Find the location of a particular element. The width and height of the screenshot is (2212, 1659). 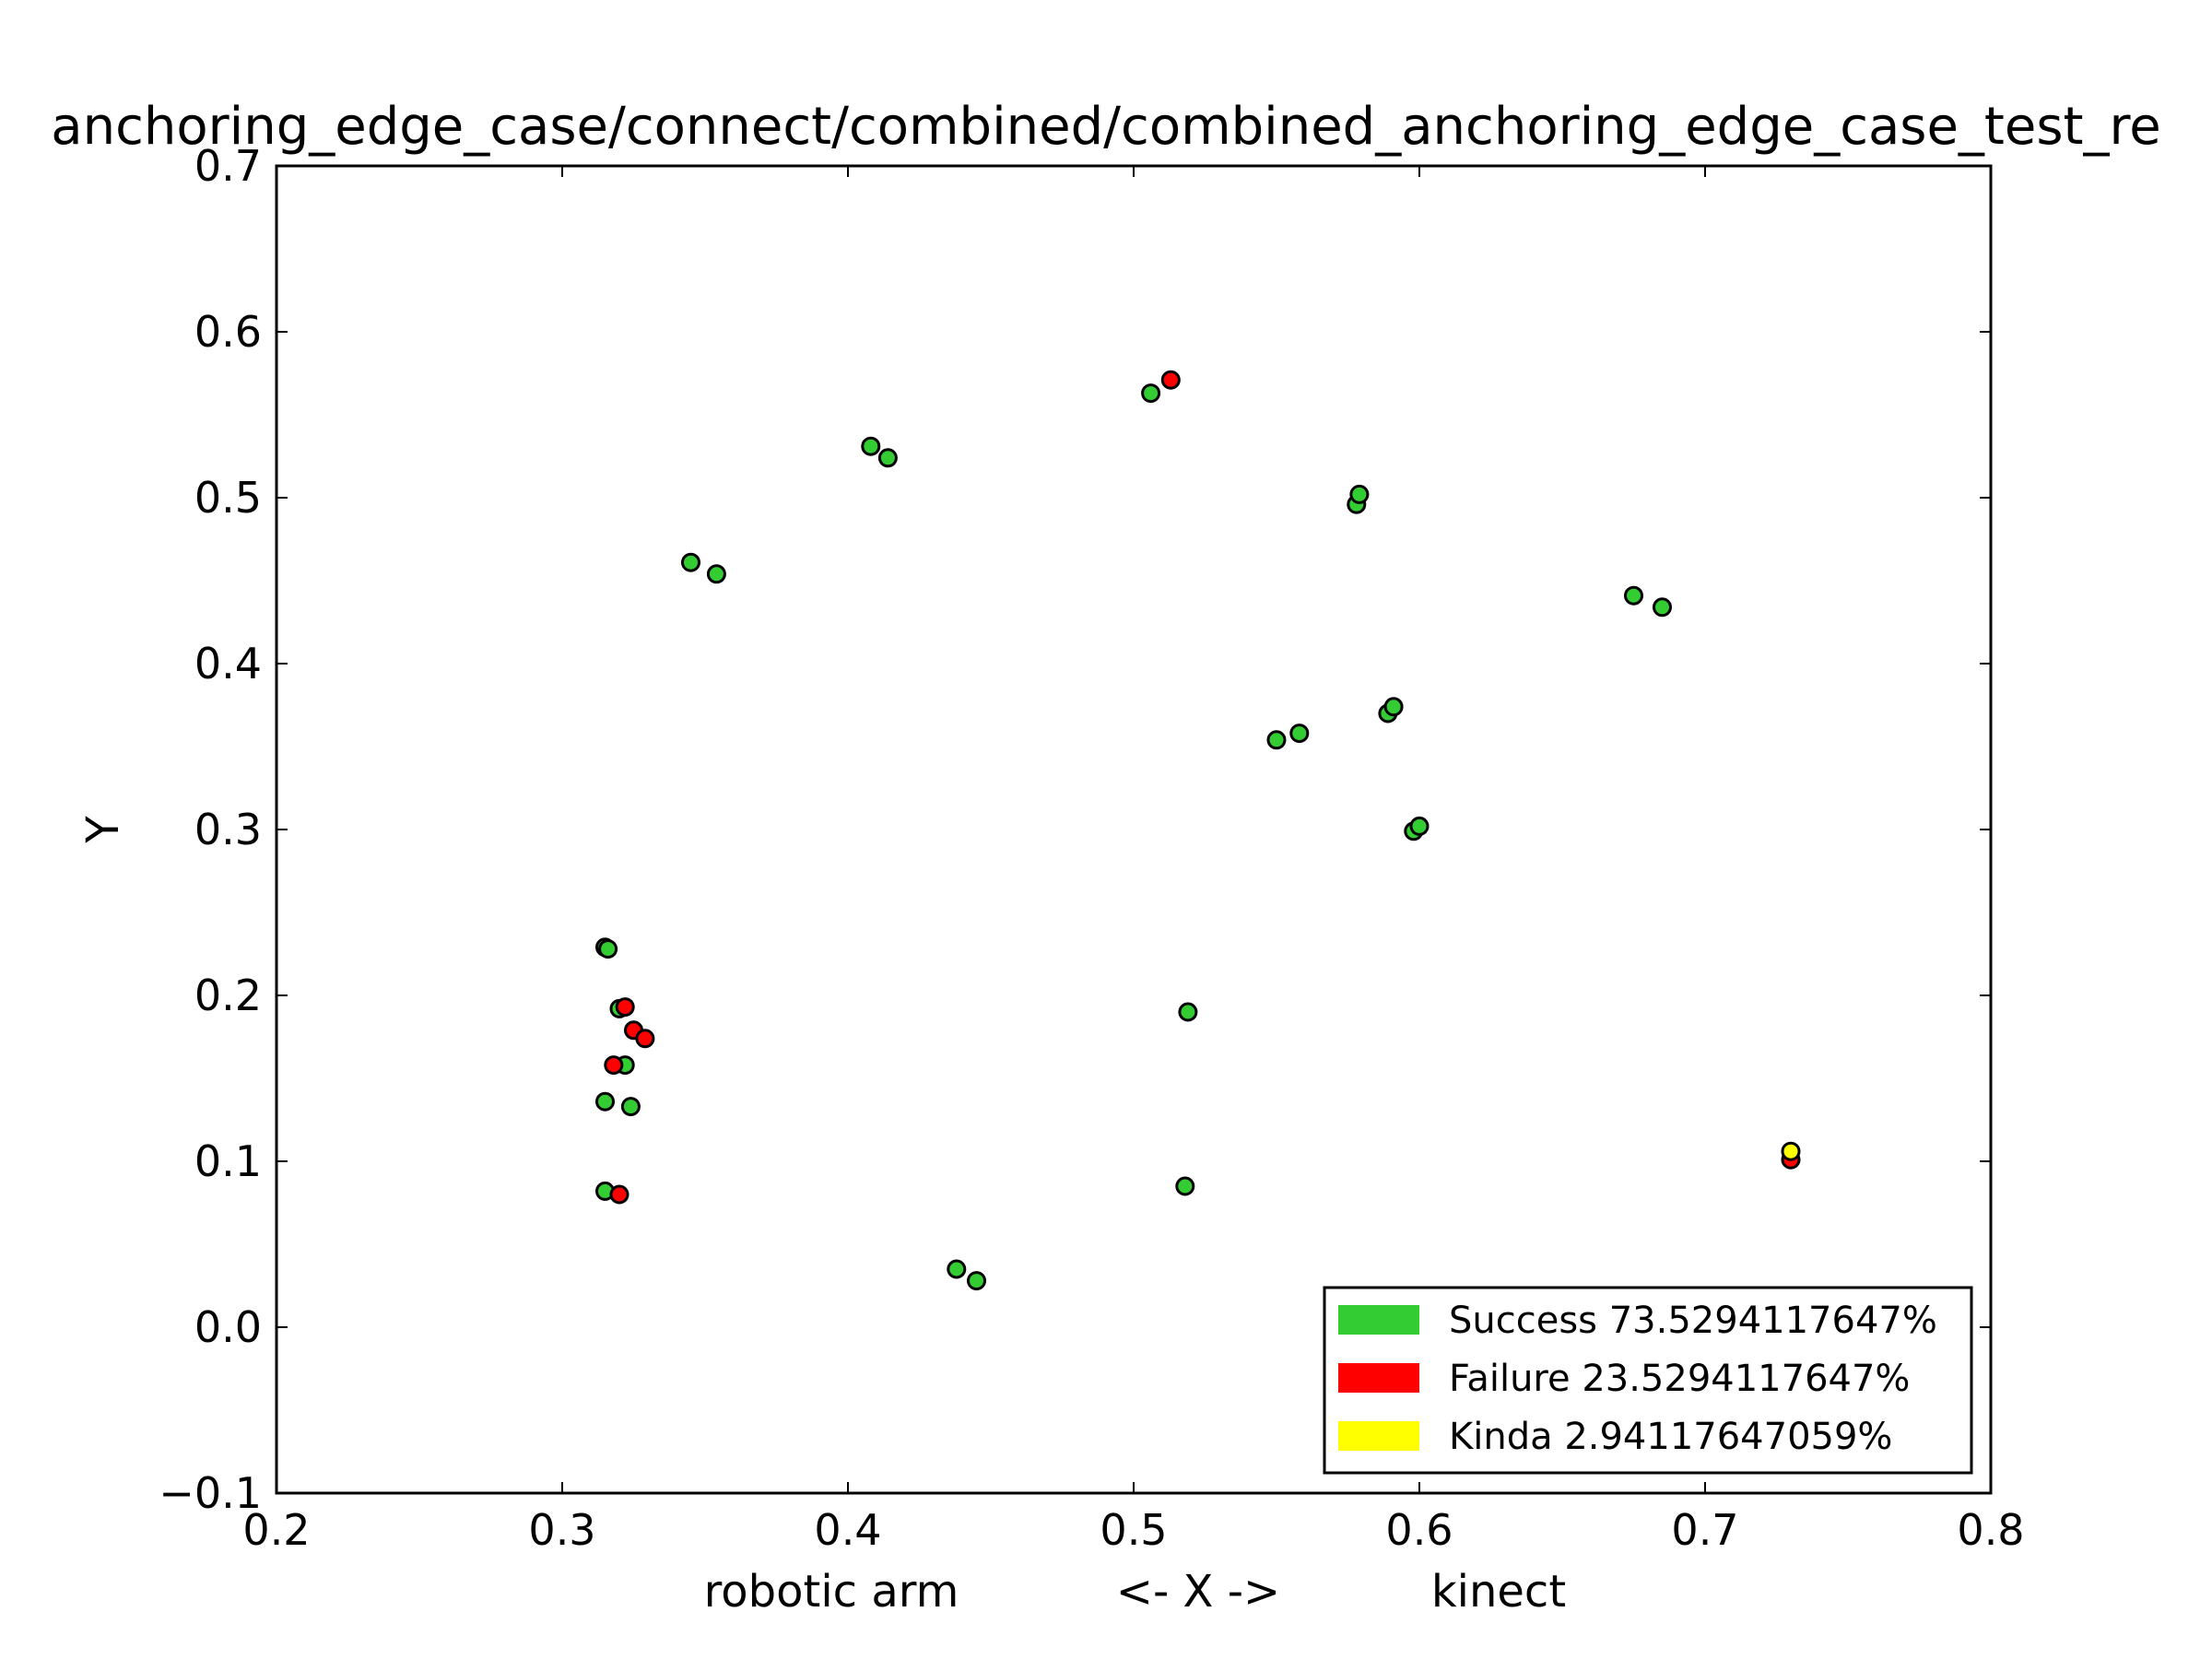

x-tick-label: 0.6 is located at coordinates (1419, 1530).